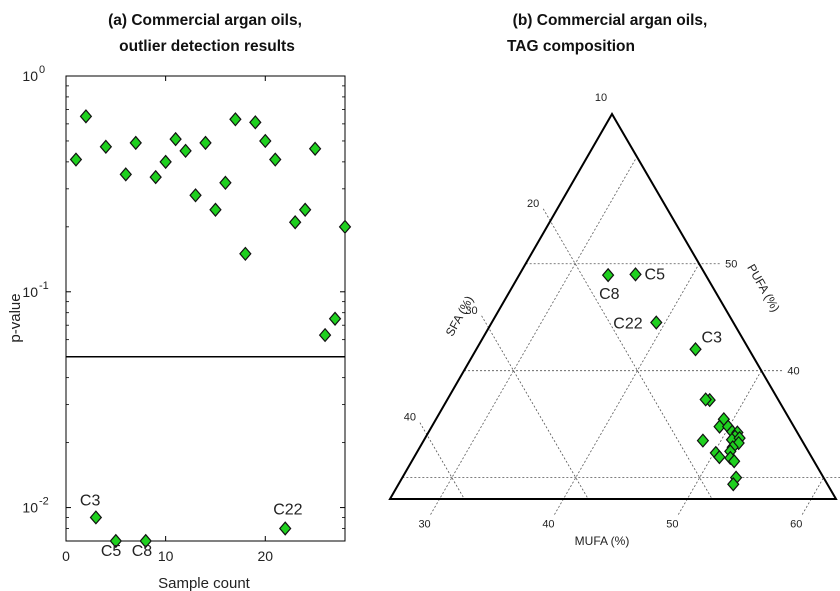  Describe the element at coordinates (205, 20) in the screenshot. I see `panel-a-title: (a) Commercial argan oils,` at that location.